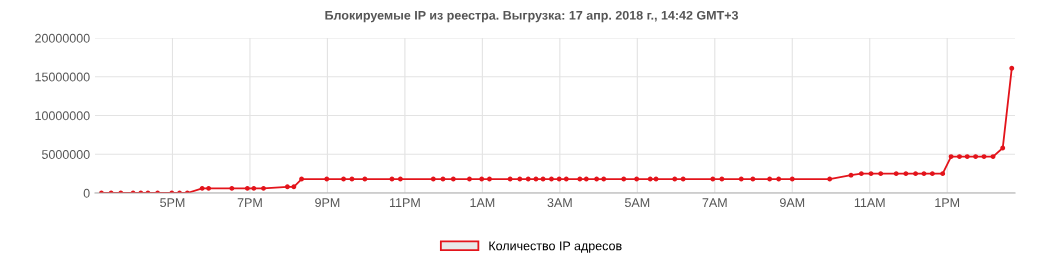 The width and height of the screenshot is (1063, 264). Describe the element at coordinates (62, 116) in the screenshot. I see `y-tick-label: 10000000` at that location.